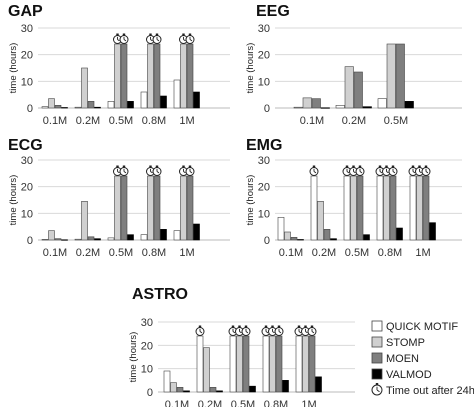  I want to click on y-tick-label: 20, so click(27, 56).